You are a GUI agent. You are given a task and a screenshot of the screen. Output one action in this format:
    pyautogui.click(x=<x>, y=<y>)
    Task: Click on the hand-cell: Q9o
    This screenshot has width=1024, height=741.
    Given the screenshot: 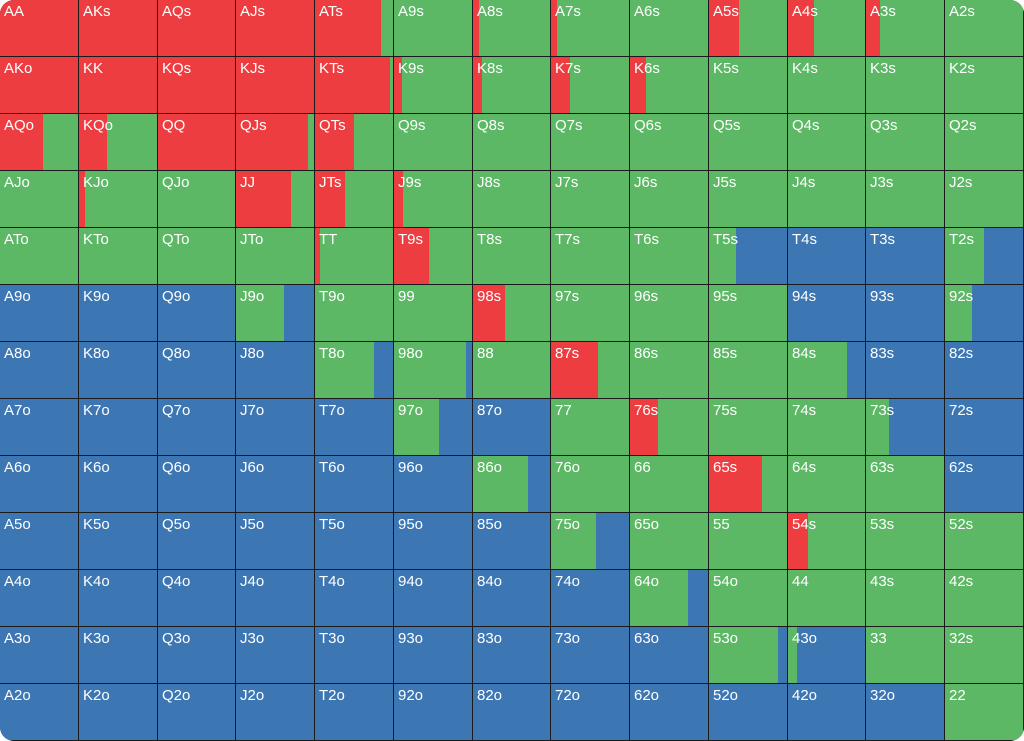 What is the action you would take?
    pyautogui.click(x=197, y=313)
    